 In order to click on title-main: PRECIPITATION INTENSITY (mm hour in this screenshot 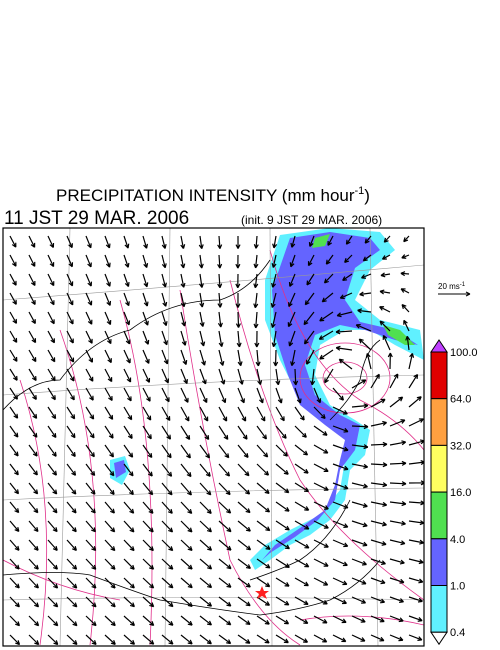, I will do `click(205, 195)`.